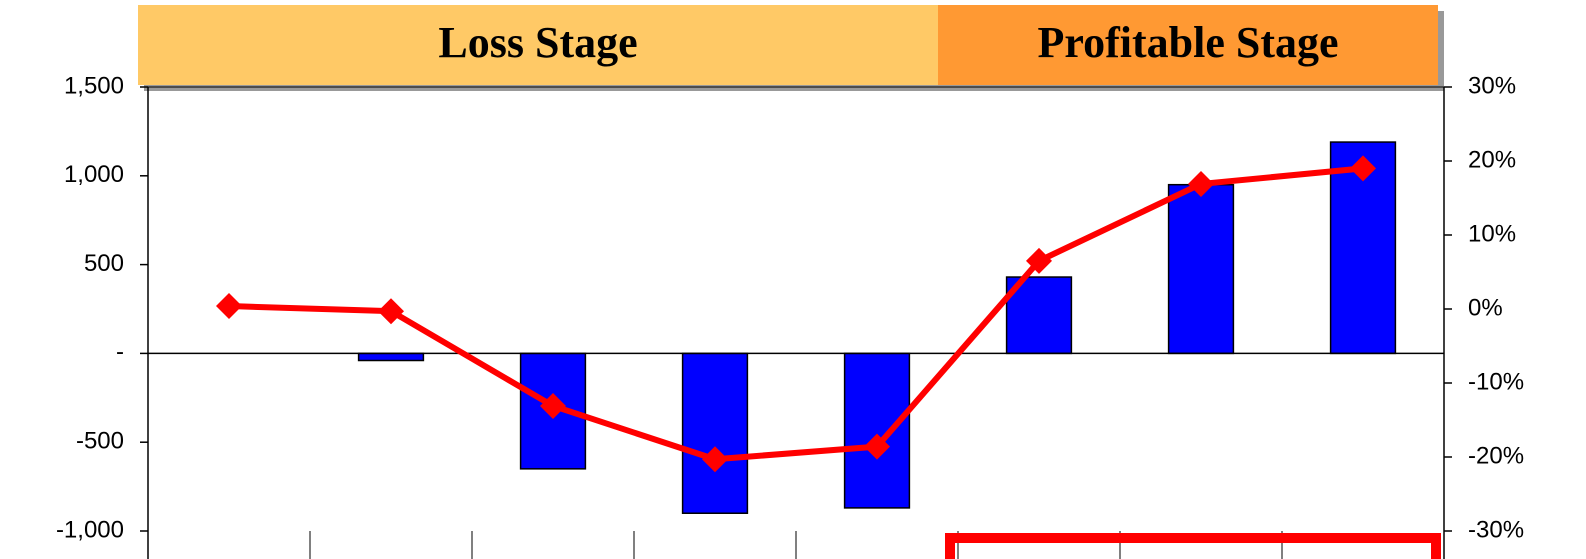  Describe the element at coordinates (1496, 381) in the screenshot. I see `y2-tick-label: -10%` at that location.